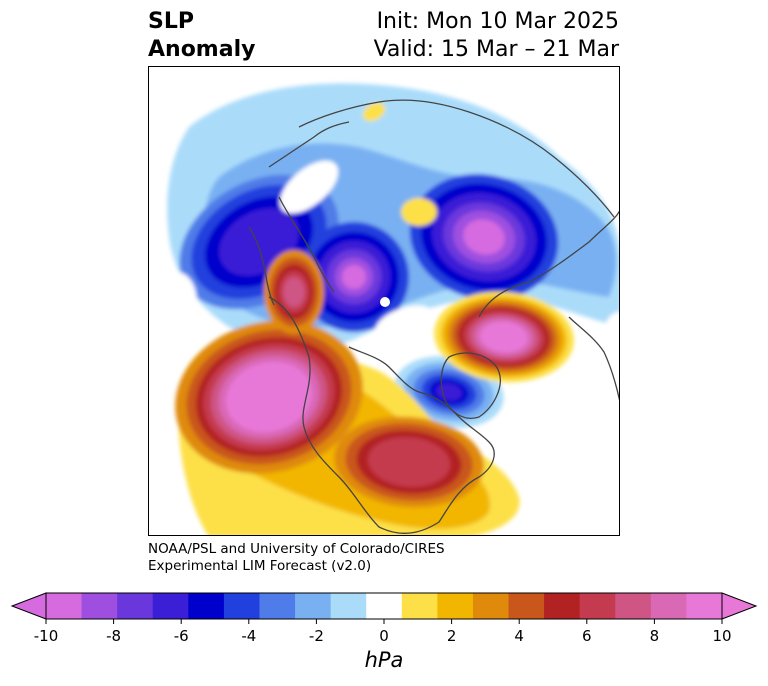 This screenshot has height=686, width=768. I want to click on low-greenland-arctic-west-contour, so click(354, 277).